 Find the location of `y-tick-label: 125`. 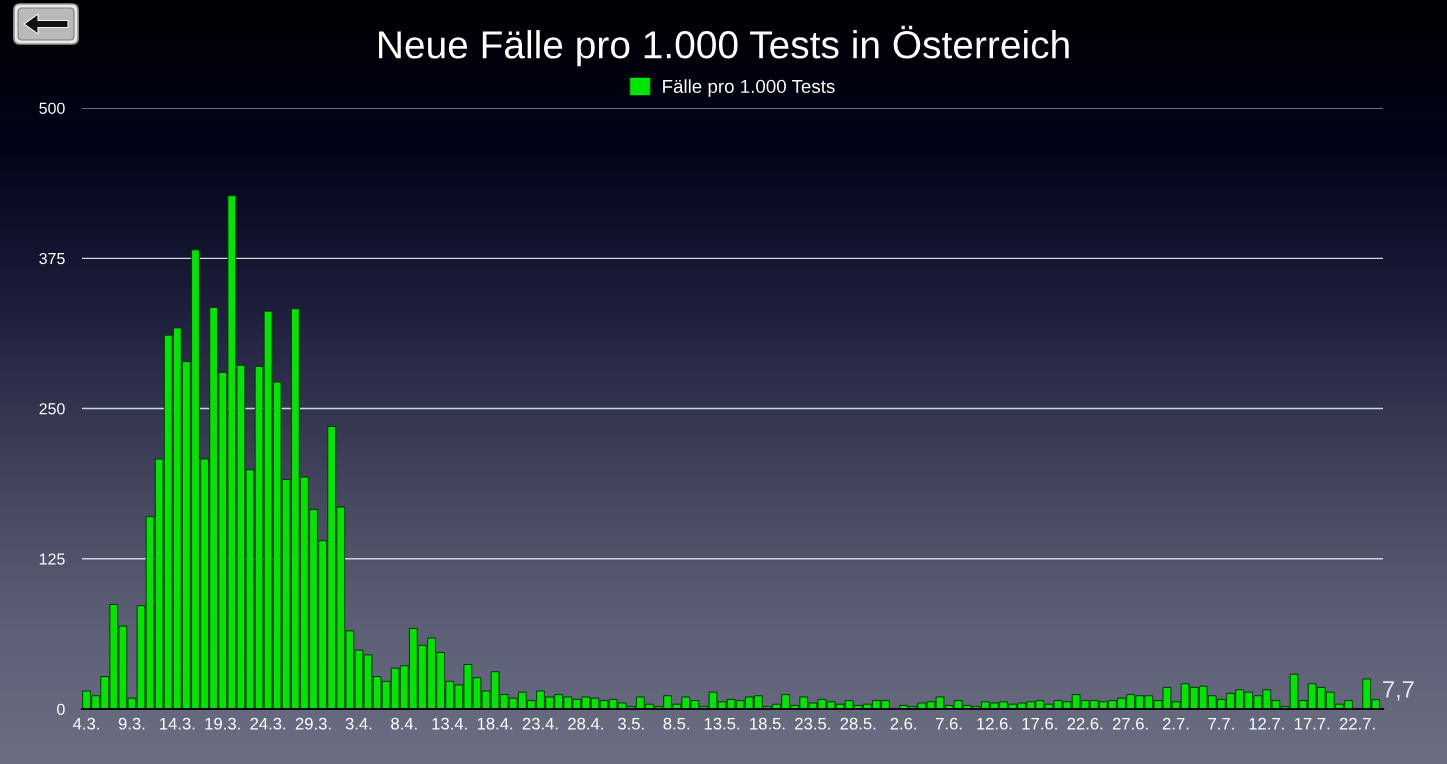

y-tick-label: 125 is located at coordinates (52, 559).